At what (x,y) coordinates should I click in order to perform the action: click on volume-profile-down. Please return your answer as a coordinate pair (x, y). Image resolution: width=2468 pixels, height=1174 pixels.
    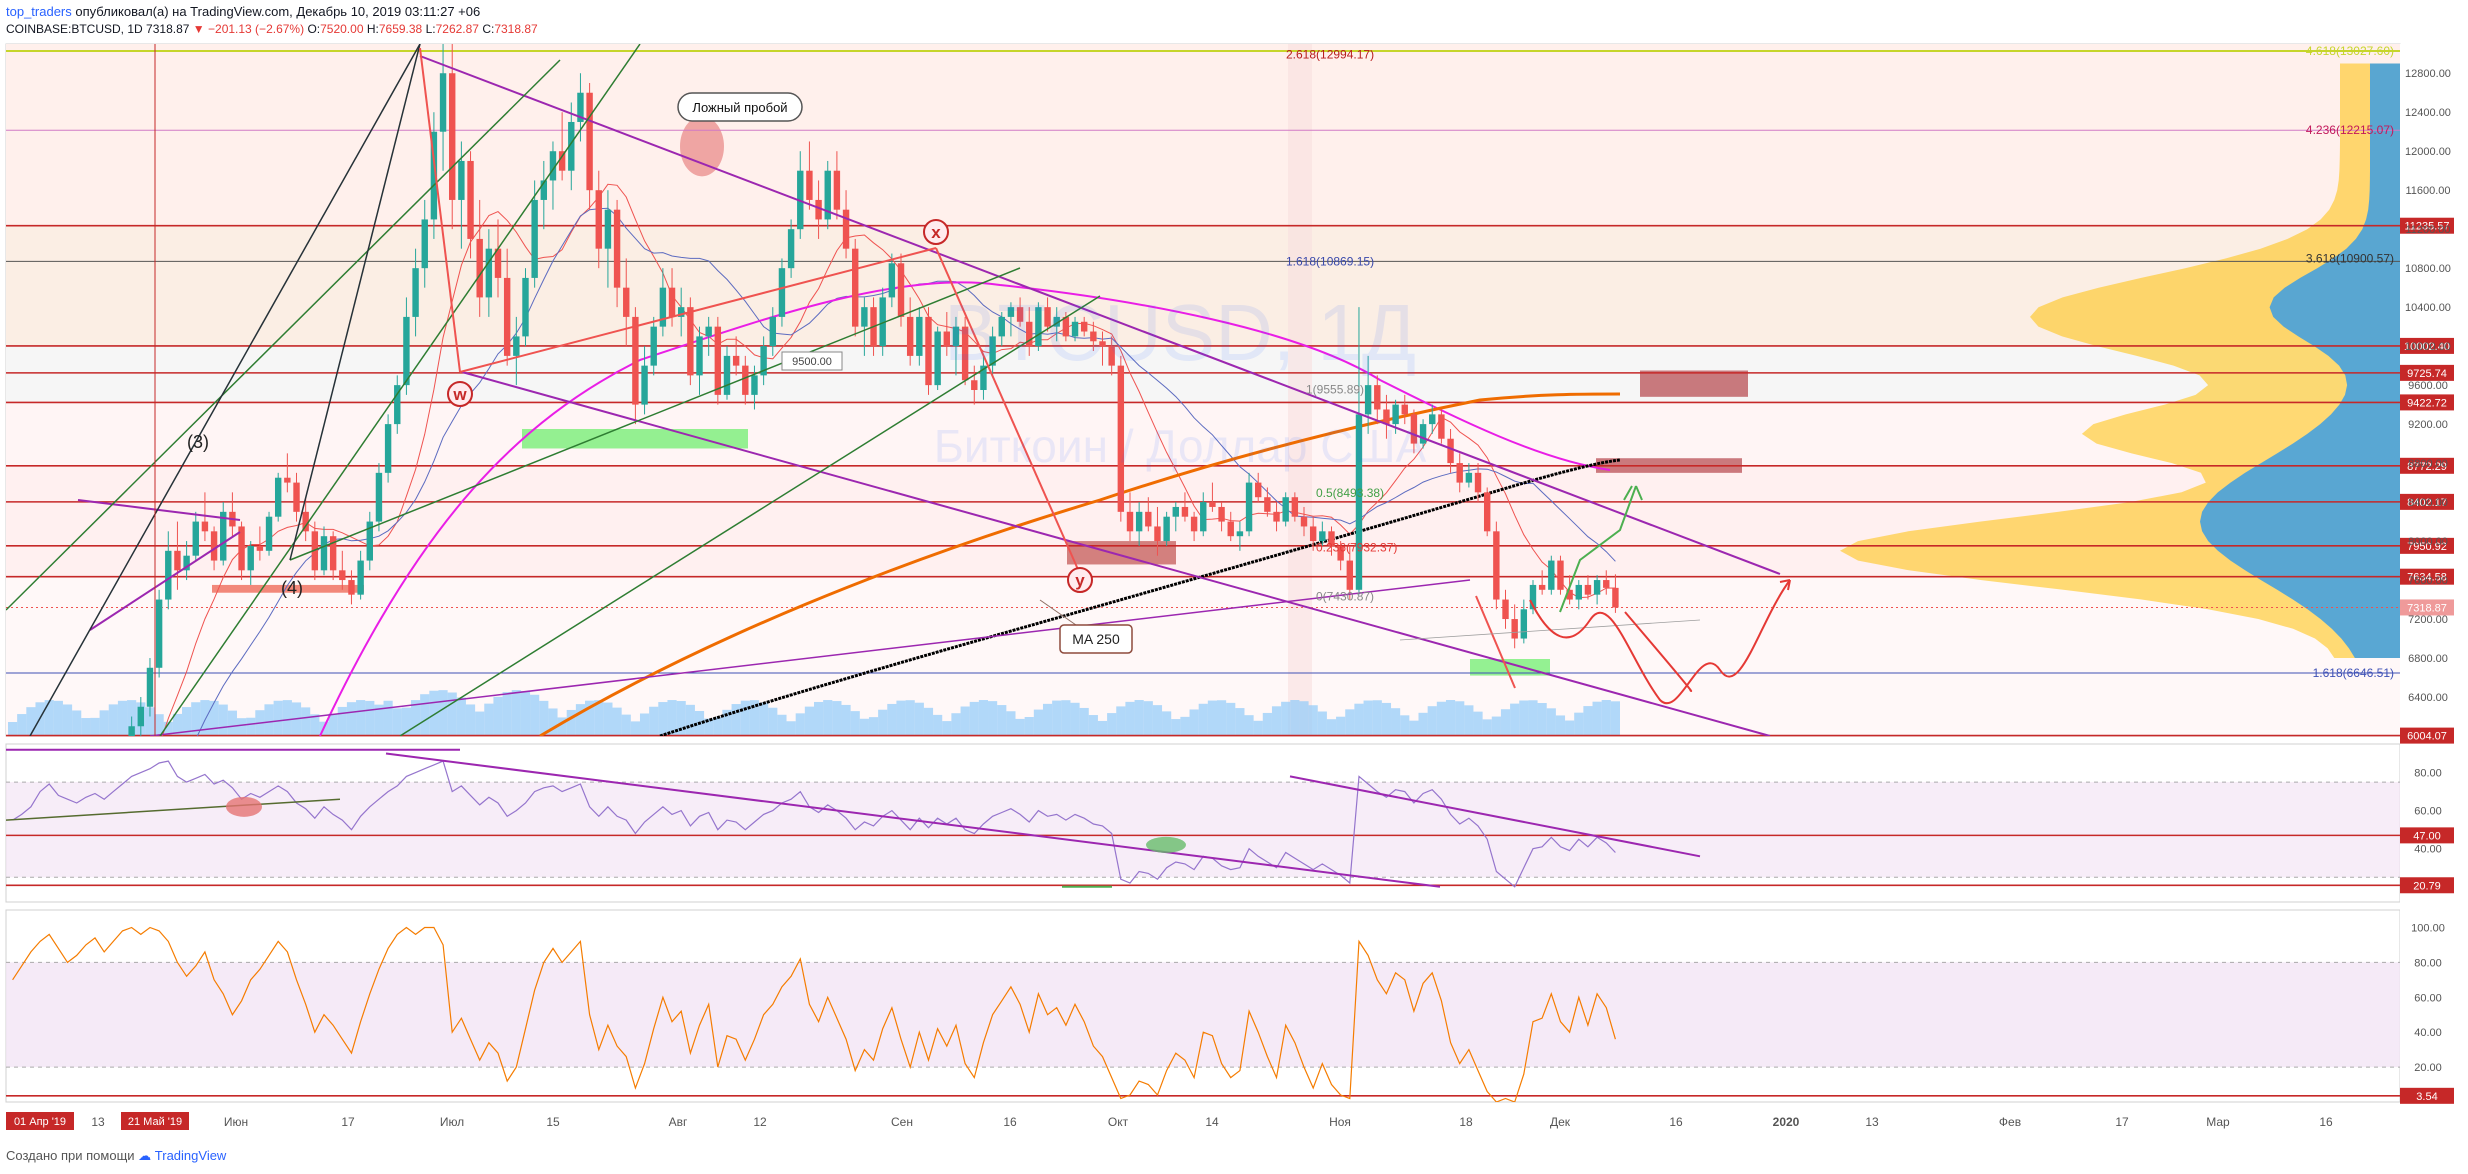
    Looking at the image, I should click on (2300, 361).